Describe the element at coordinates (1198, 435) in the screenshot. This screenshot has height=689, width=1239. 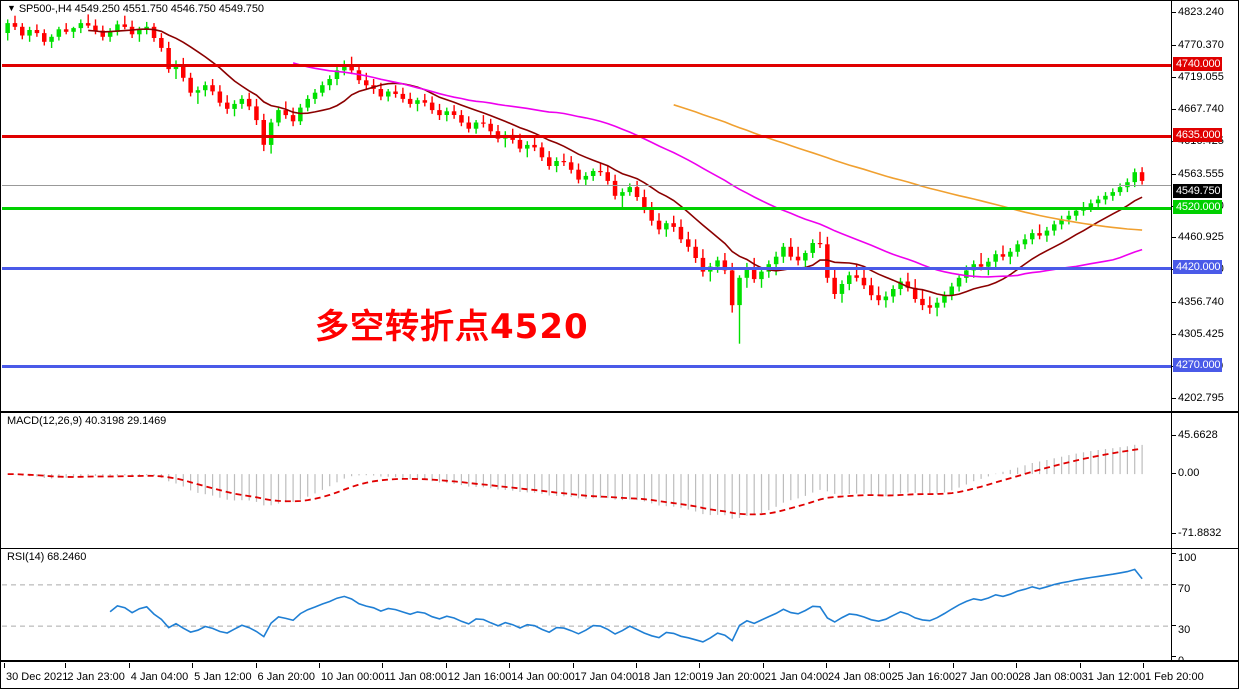
I see `macd-axis-tick-label: 45.6628` at that location.